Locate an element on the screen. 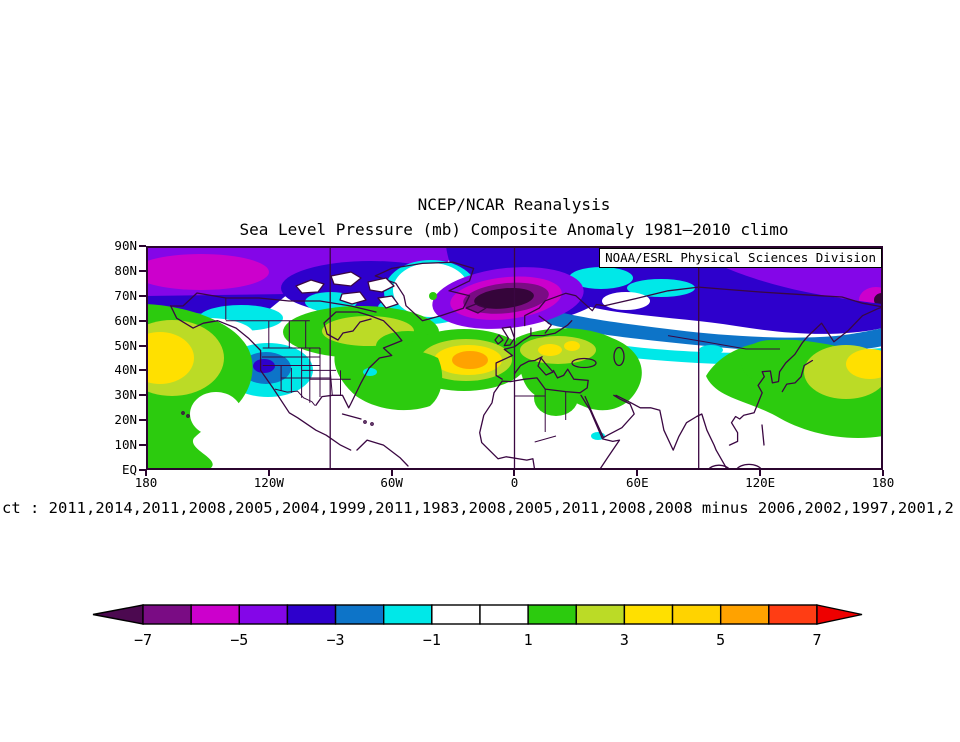 This screenshot has height=742, width=960. colorbar-tick-label: −5 is located at coordinates (239, 640).